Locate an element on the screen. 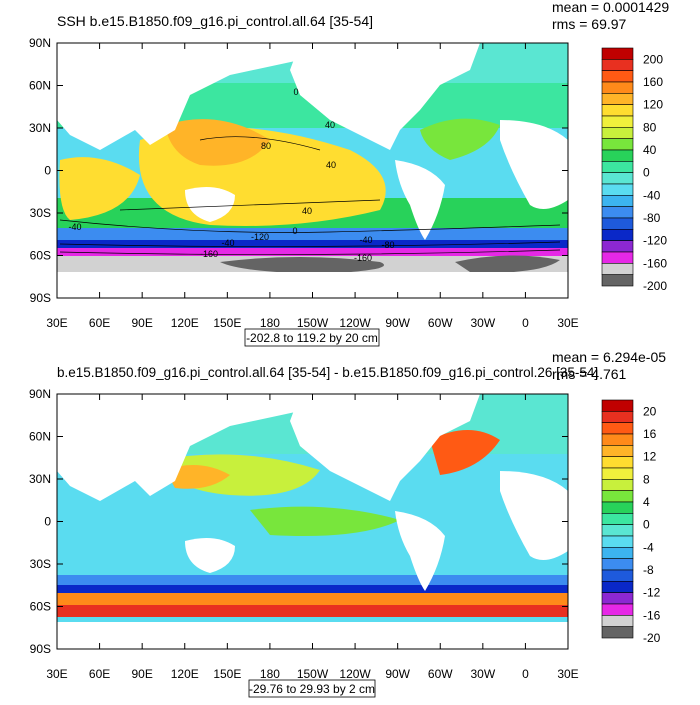 This screenshot has width=700, height=705. colorbar: 200 160 120 80 40 0 -40 -80 -120 -160 -200 is located at coordinates (634, 170).